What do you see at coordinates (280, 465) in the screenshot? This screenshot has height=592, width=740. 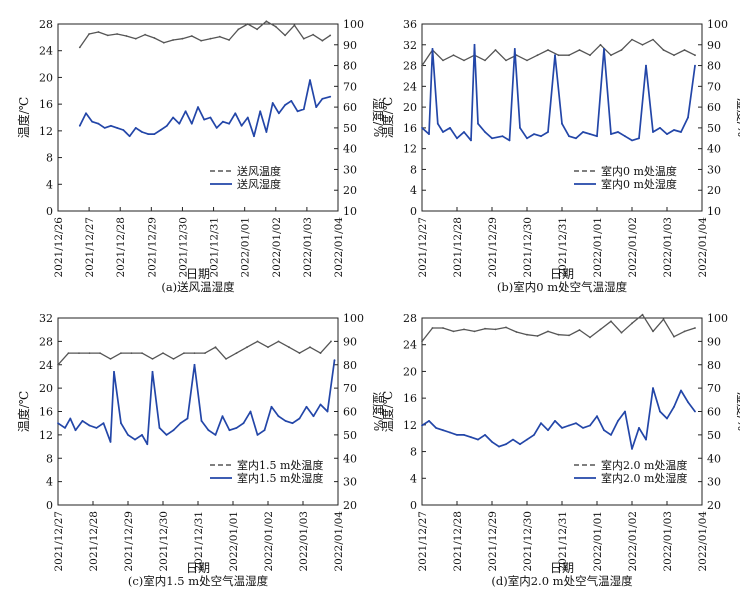 I see `legend-temperature-label: 室内1.5 m处温度` at bounding box center [280, 465].